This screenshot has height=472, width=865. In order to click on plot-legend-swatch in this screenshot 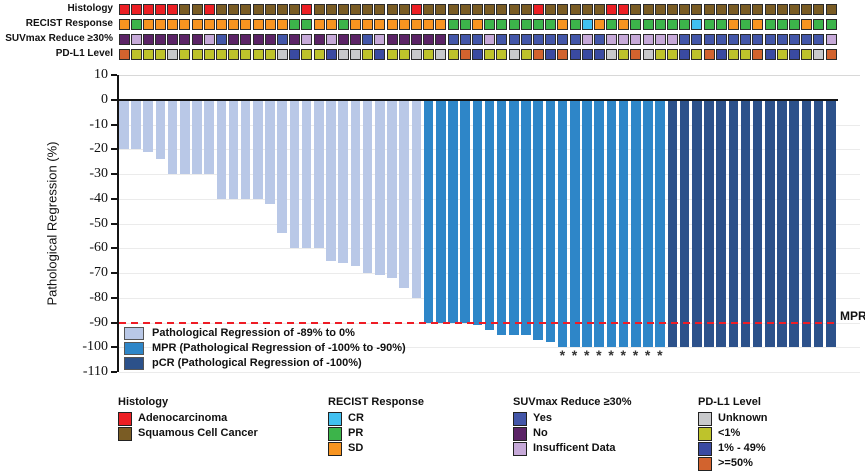, I will do `click(134, 348)`.